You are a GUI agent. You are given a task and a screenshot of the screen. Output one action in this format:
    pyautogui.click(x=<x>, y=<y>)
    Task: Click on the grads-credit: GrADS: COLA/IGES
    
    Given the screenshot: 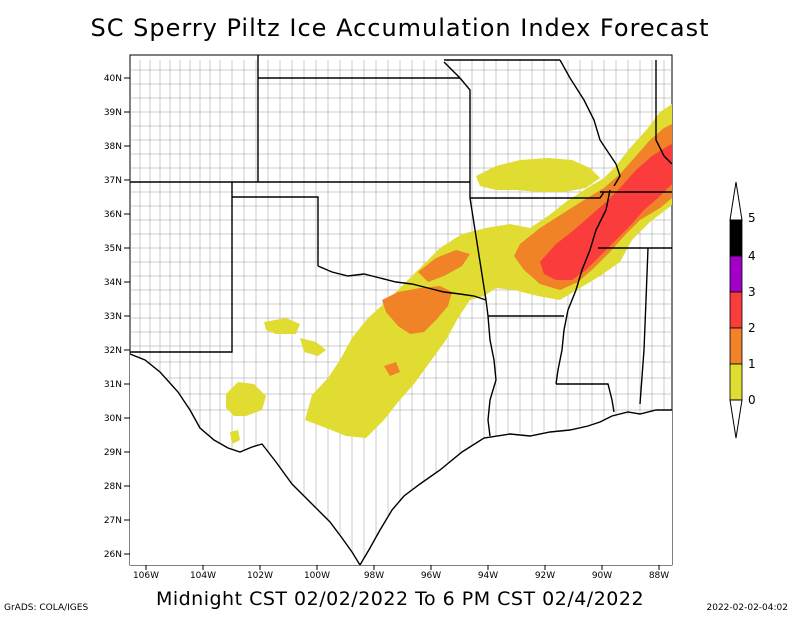 What is the action you would take?
    pyautogui.click(x=46, y=608)
    